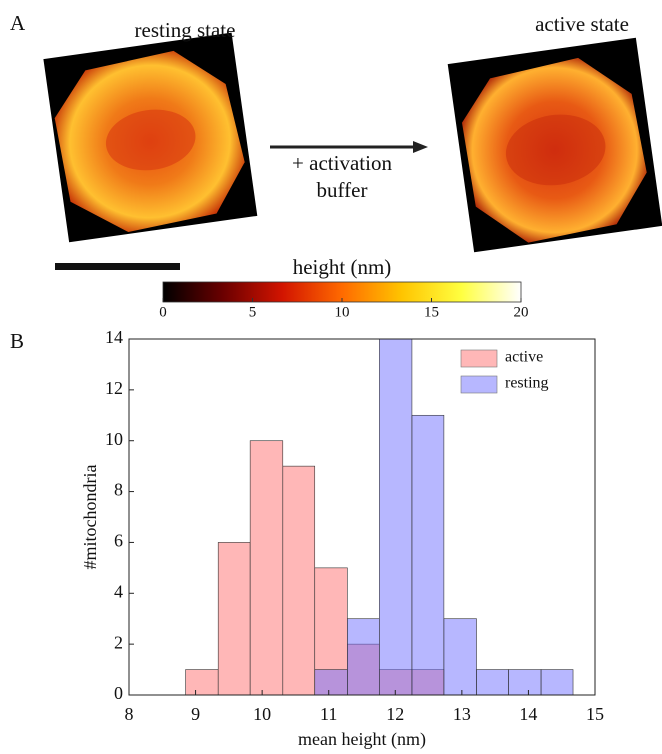 This screenshot has height=754, width=662. Describe the element at coordinates (118, 693) in the screenshot. I see `y-tick-label: 0` at that location.